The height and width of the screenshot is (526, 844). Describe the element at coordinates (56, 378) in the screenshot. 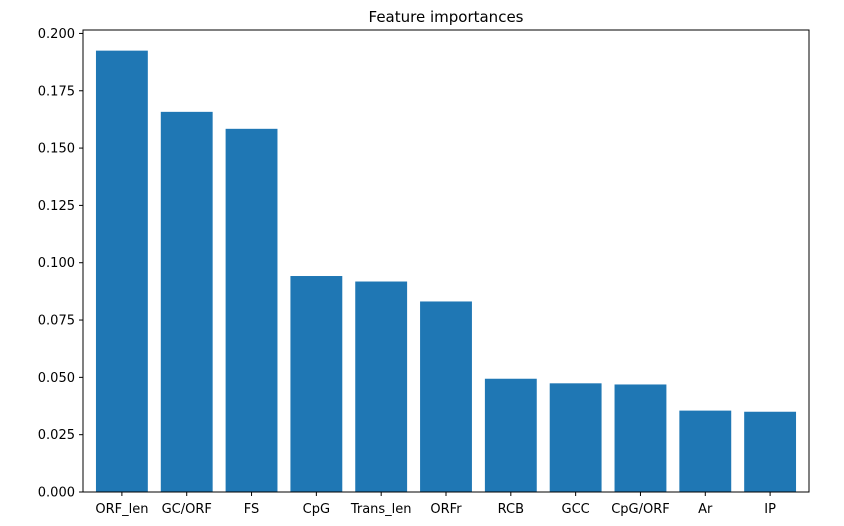

I see `y-tick-label: 0.050` at that location.